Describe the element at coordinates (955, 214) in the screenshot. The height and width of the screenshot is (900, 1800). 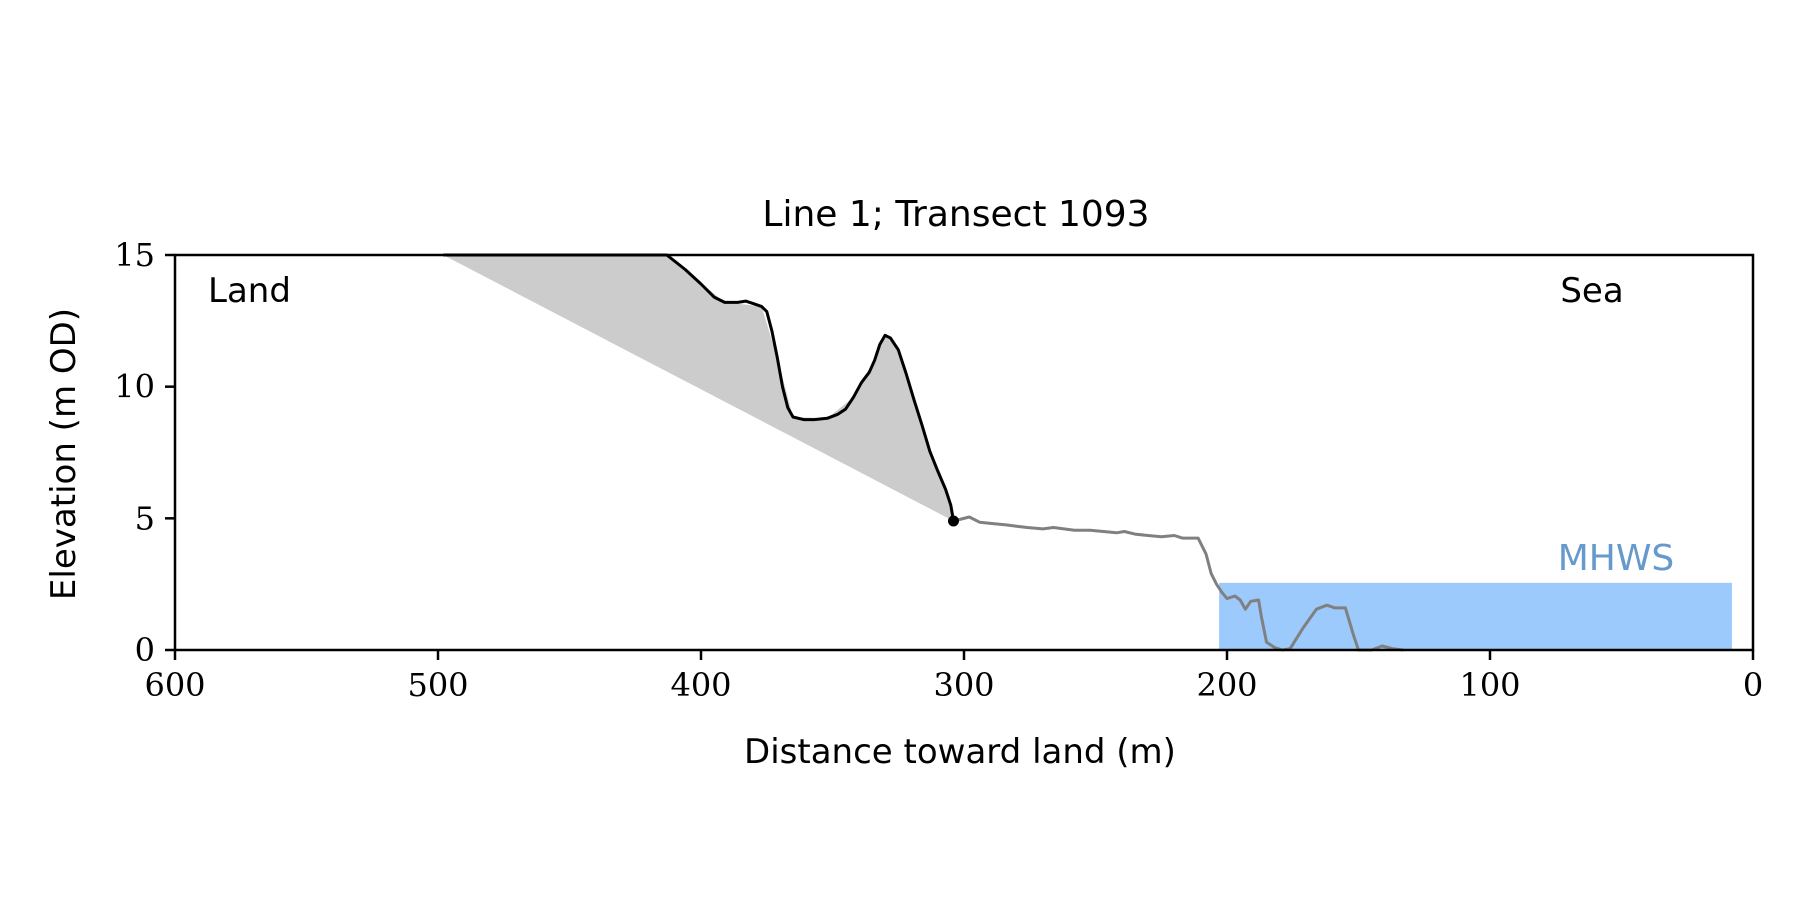
I see `chart-title: Line 1; Transect 1093` at that location.